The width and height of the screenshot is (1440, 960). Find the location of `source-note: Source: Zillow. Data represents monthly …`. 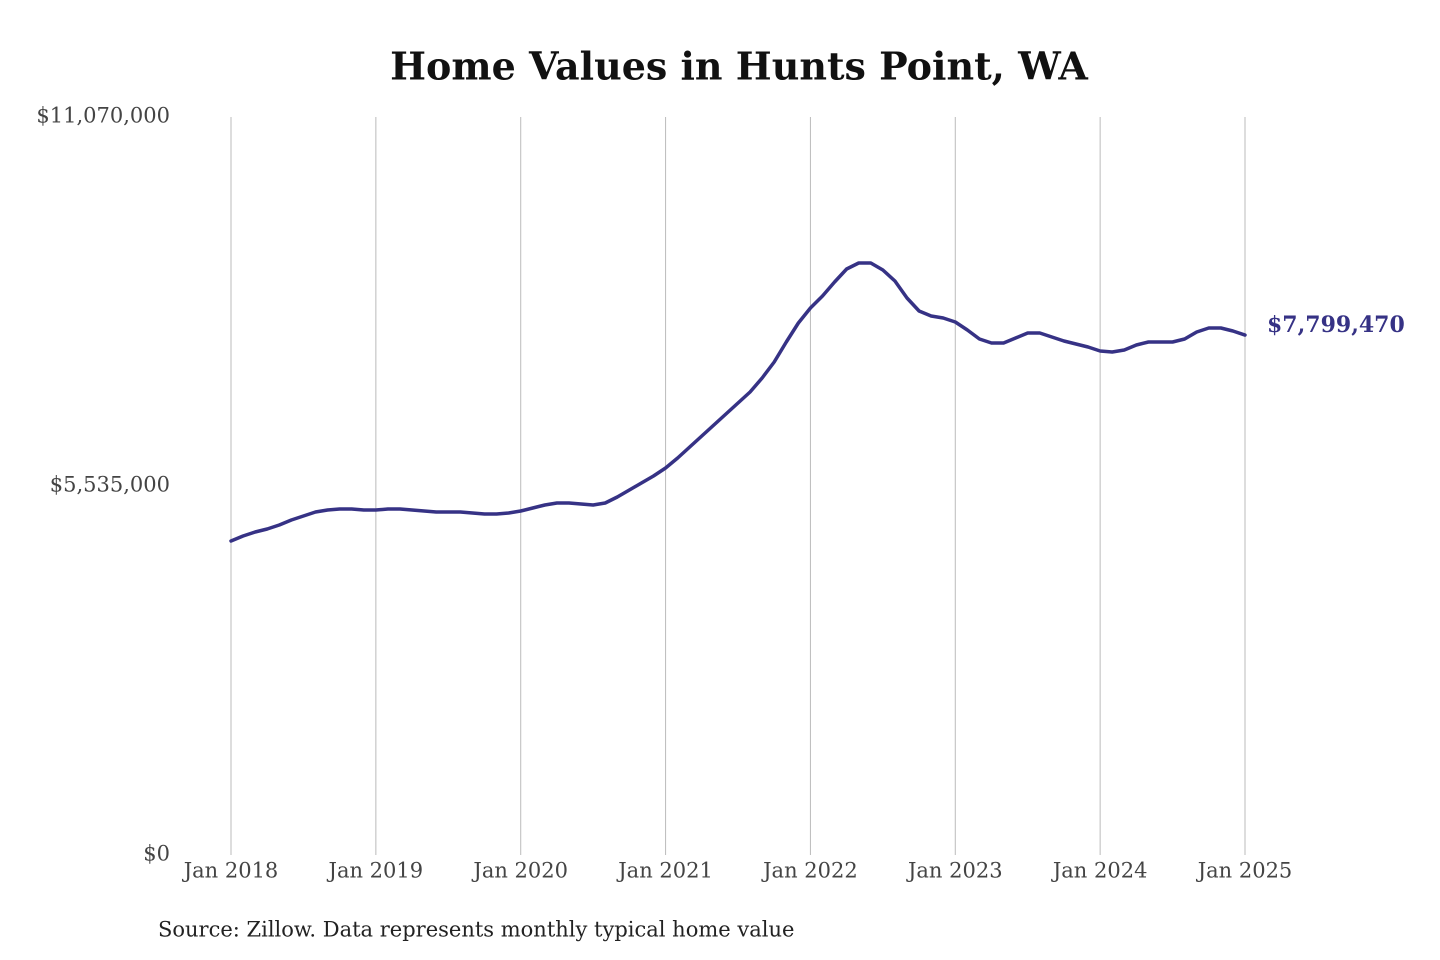

source-note: Source: Zillow. Data represents monthly … is located at coordinates (476, 930).